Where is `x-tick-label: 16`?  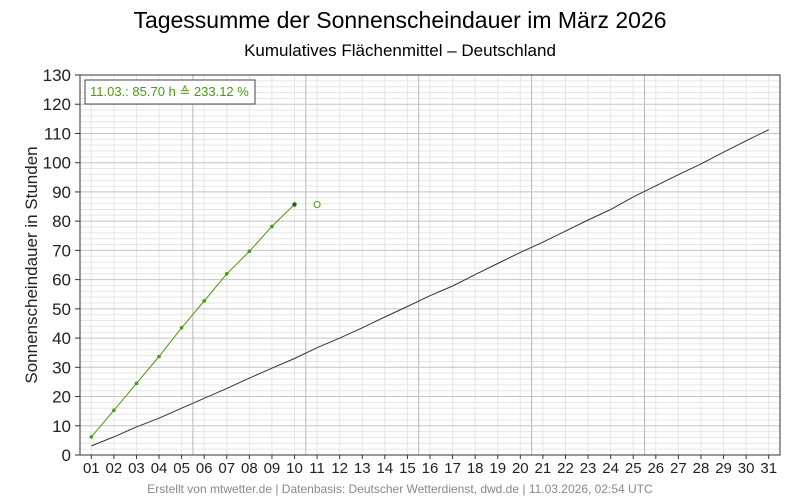 x-tick-label: 16 is located at coordinates (430, 468).